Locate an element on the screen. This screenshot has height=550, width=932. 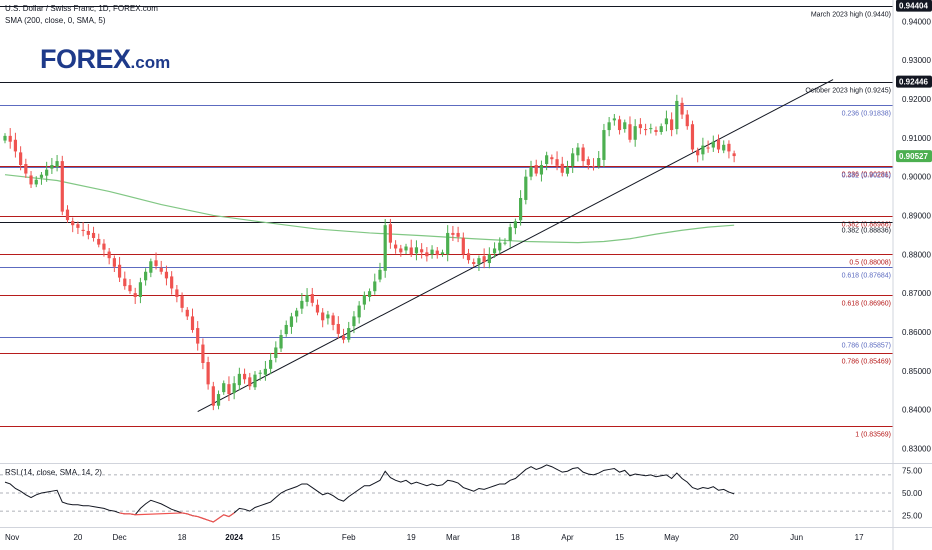
level-label-blk_382: 0.382 (0.88836) is located at coordinates (866, 231).